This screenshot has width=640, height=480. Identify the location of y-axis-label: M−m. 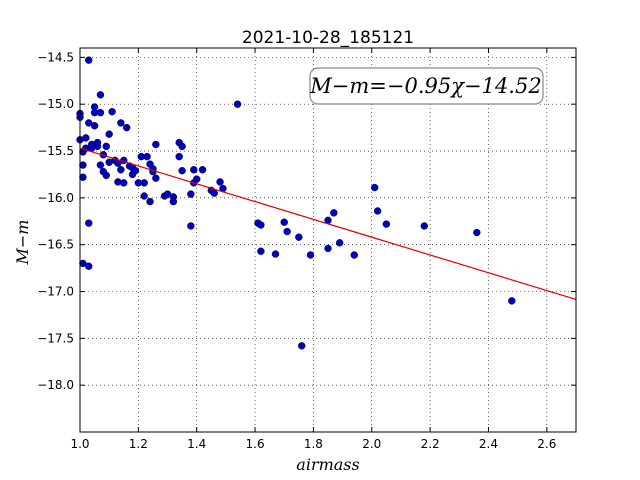
(22, 243).